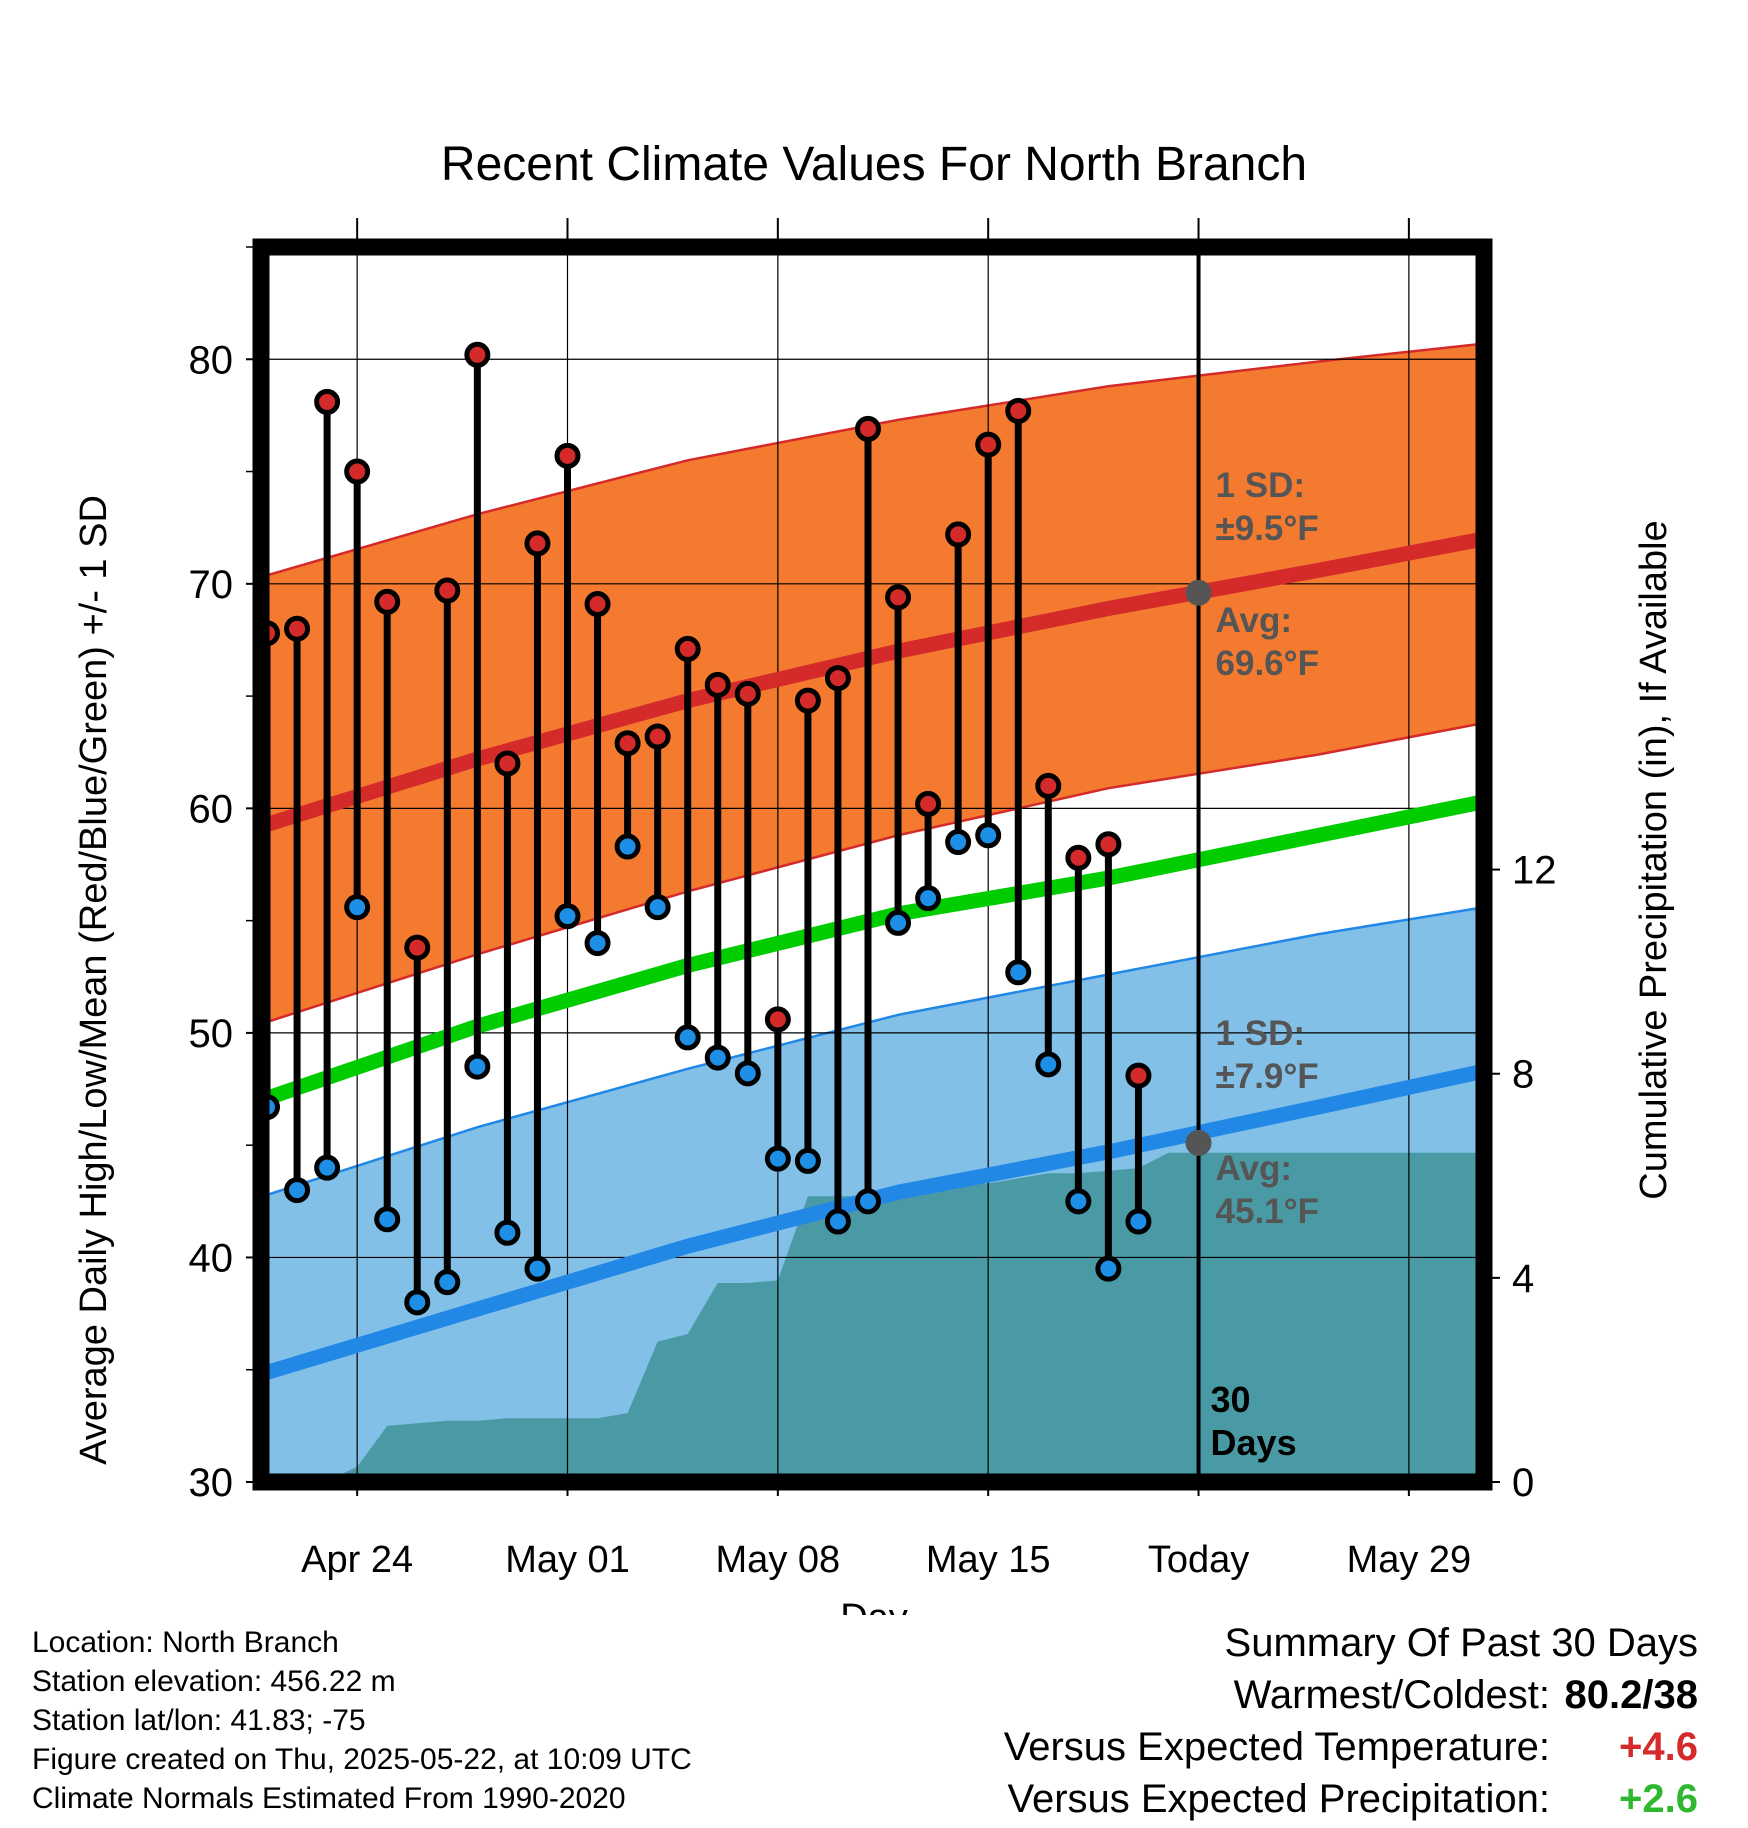 Image resolution: width=1748 pixels, height=1828 pixels. What do you see at coordinates (329, 1798) in the screenshot?
I see `normals-text: Climate Normals Estimated From 1990-2020` at bounding box center [329, 1798].